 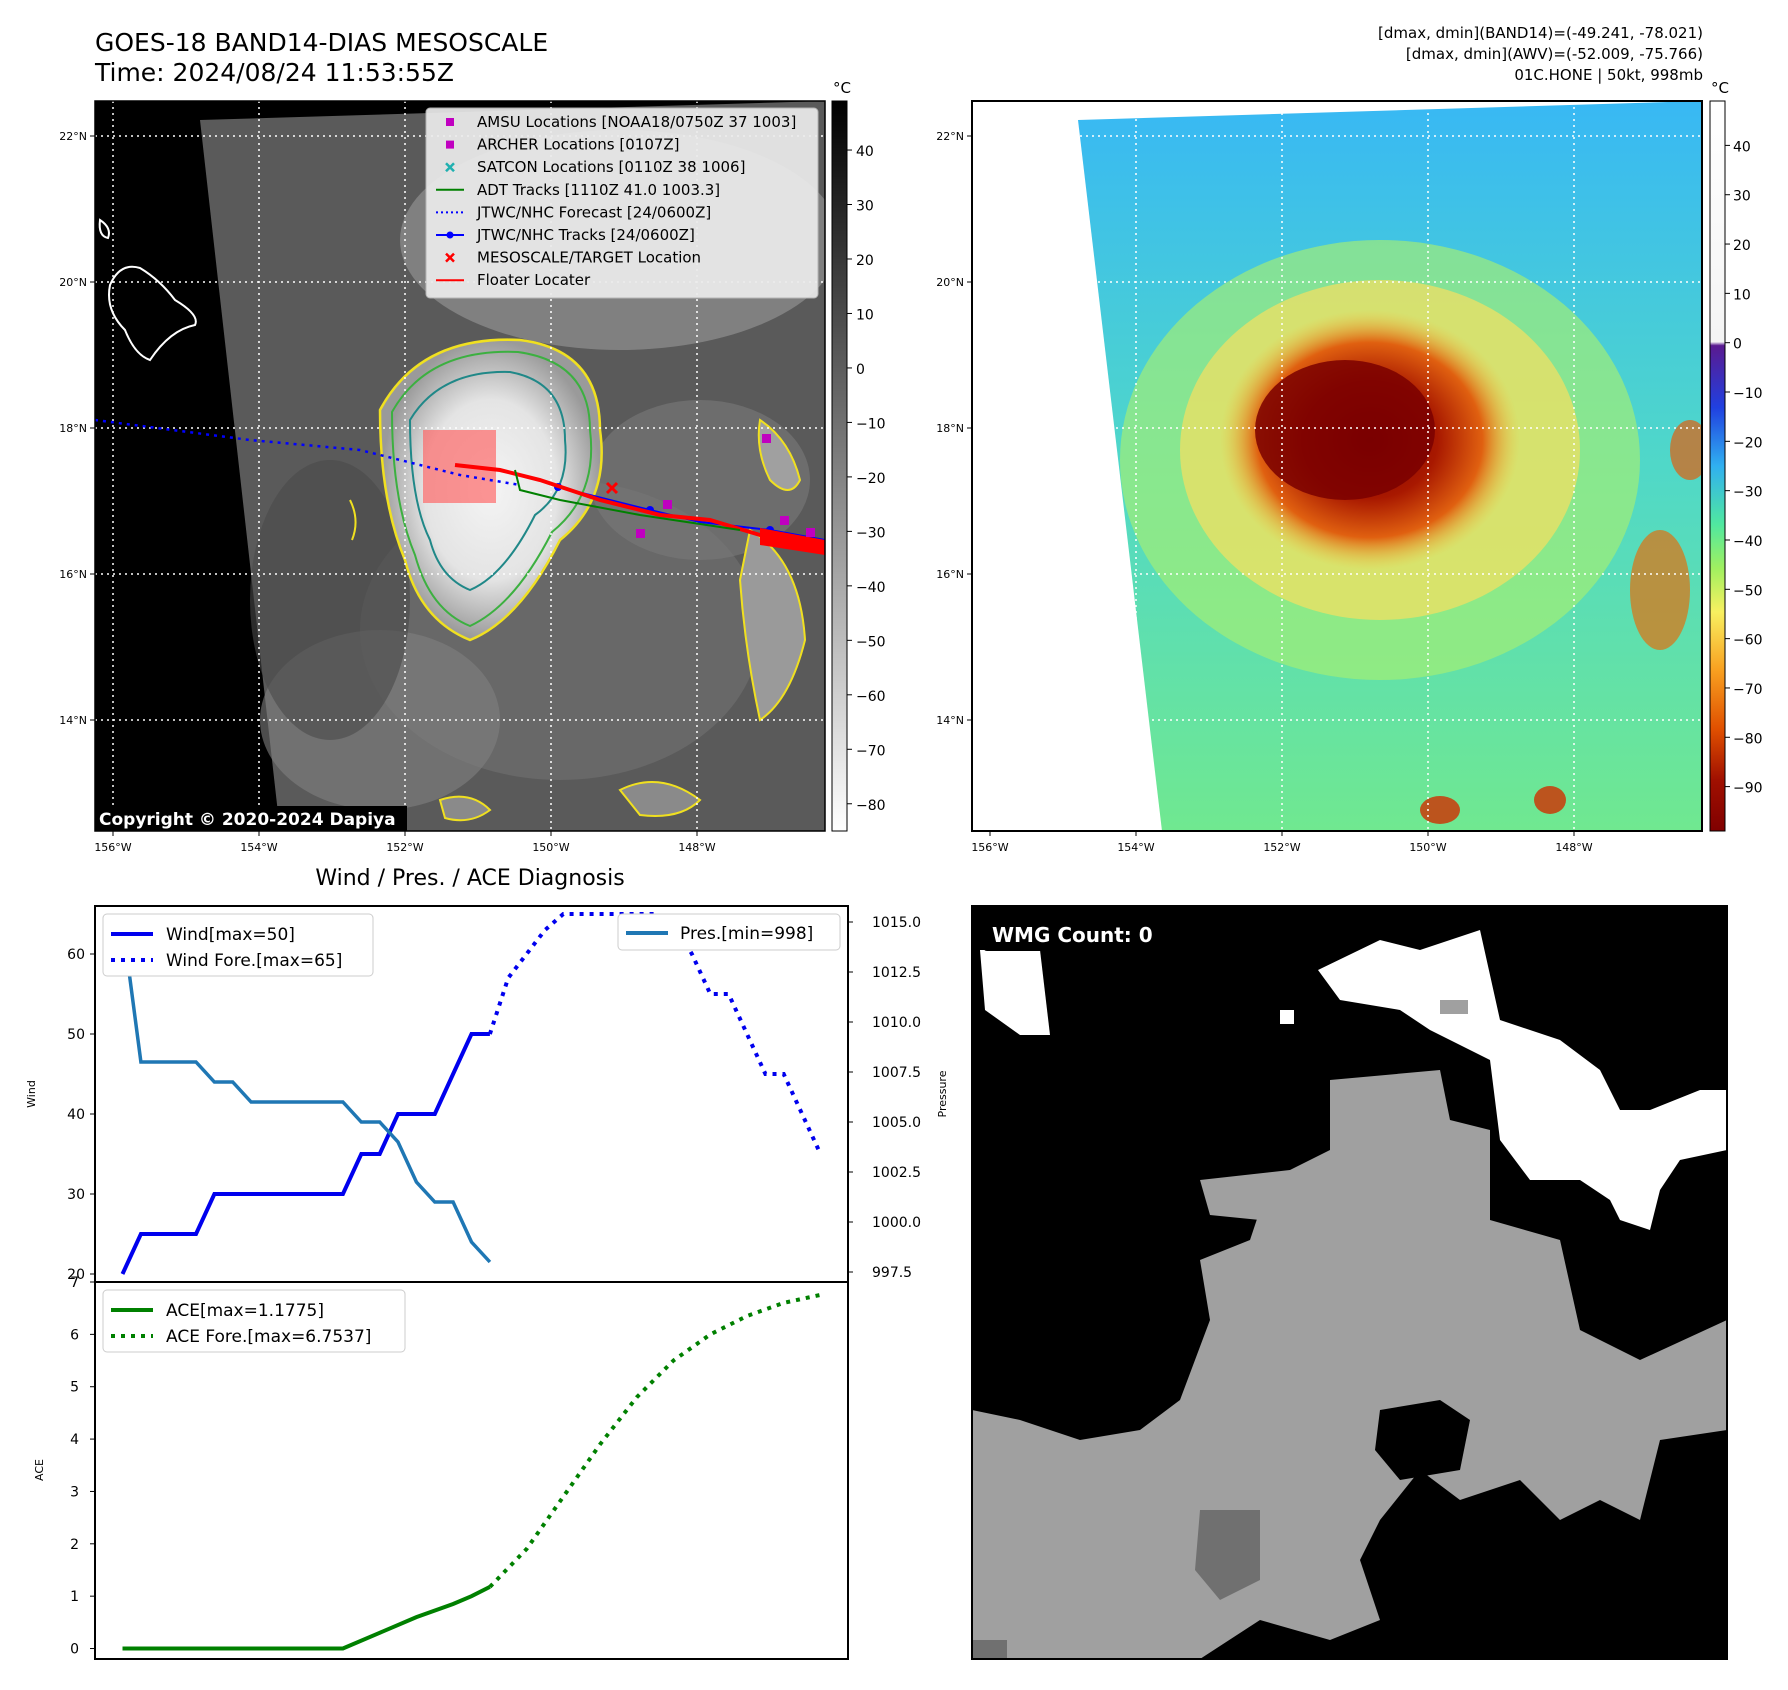 What do you see at coordinates (612, 488) in the screenshot?
I see `target-x` at bounding box center [612, 488].